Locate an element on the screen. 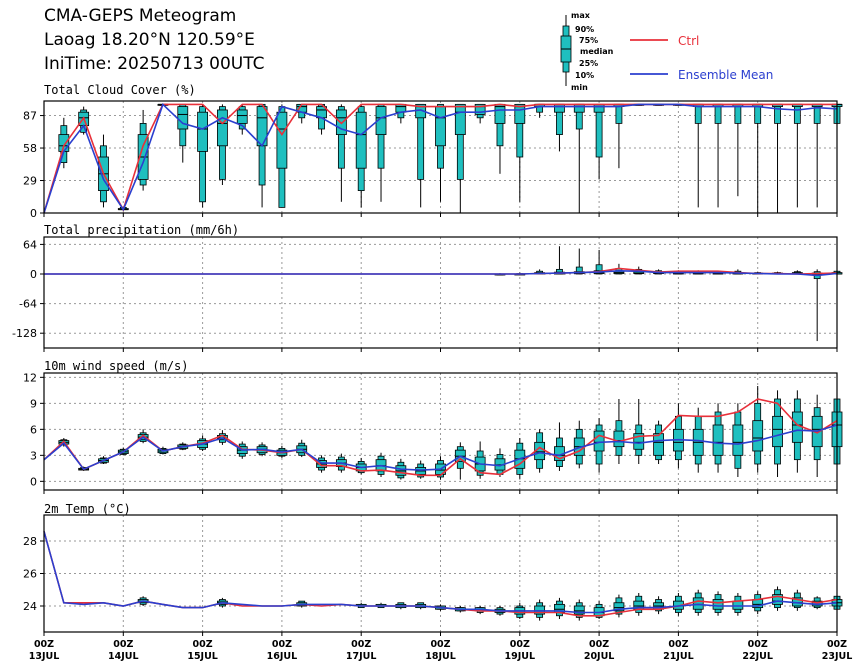 Image resolution: width=860 pixels, height=670 pixels. legend-box-label: 75% is located at coordinates (588, 40).